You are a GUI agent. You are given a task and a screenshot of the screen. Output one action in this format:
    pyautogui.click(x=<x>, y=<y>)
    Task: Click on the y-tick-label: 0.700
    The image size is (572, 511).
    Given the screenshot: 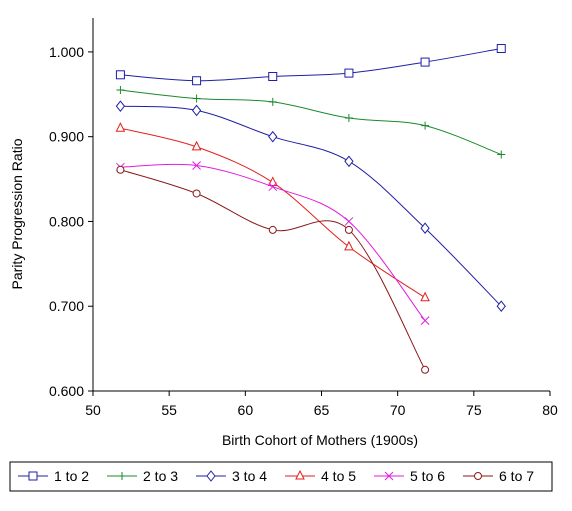 What is the action you would take?
    pyautogui.click(x=66, y=306)
    